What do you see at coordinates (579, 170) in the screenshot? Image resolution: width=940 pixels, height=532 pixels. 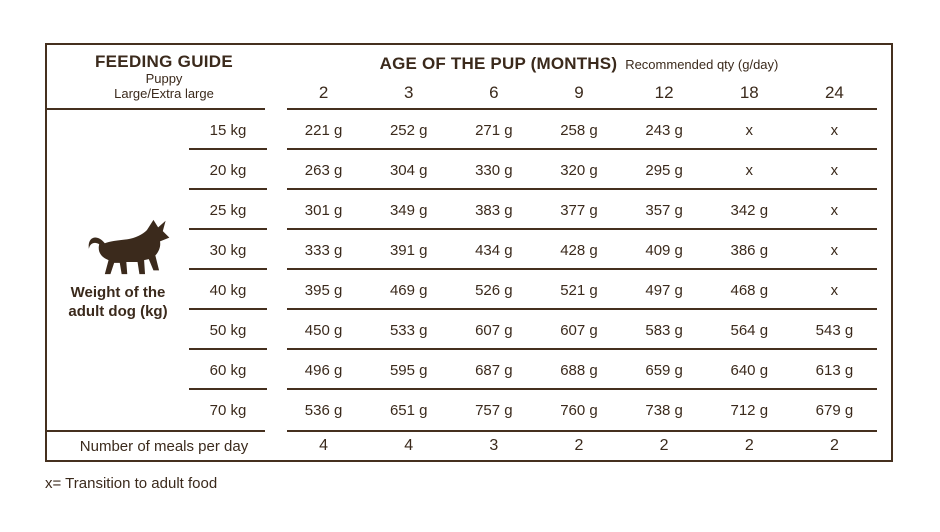 I see `qty-cell: 320 g` at bounding box center [579, 170].